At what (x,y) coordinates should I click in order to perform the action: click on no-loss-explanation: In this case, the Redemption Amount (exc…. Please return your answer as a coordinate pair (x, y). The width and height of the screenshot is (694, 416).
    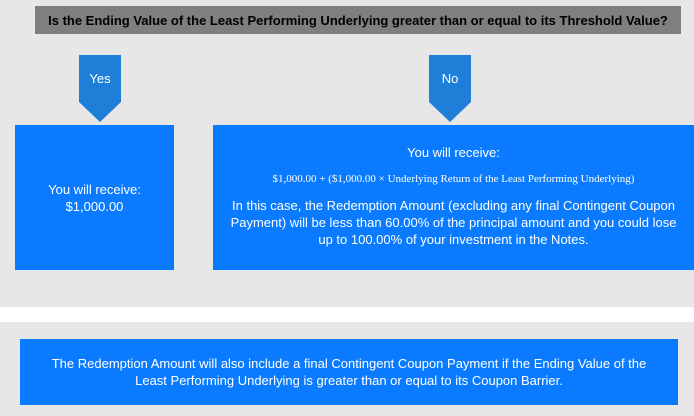
    Looking at the image, I should click on (453, 222).